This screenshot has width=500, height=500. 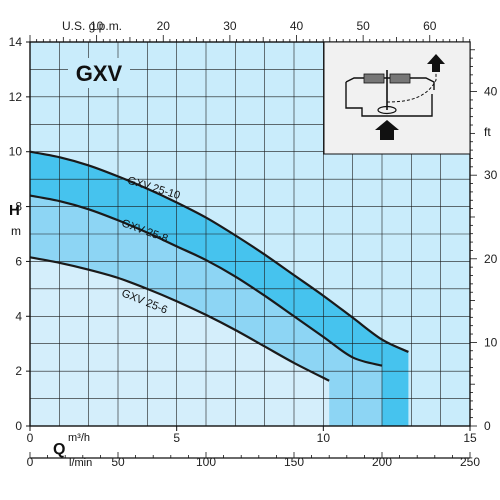 I want to click on right-axis-tick-label: 40, so click(x=491, y=92).